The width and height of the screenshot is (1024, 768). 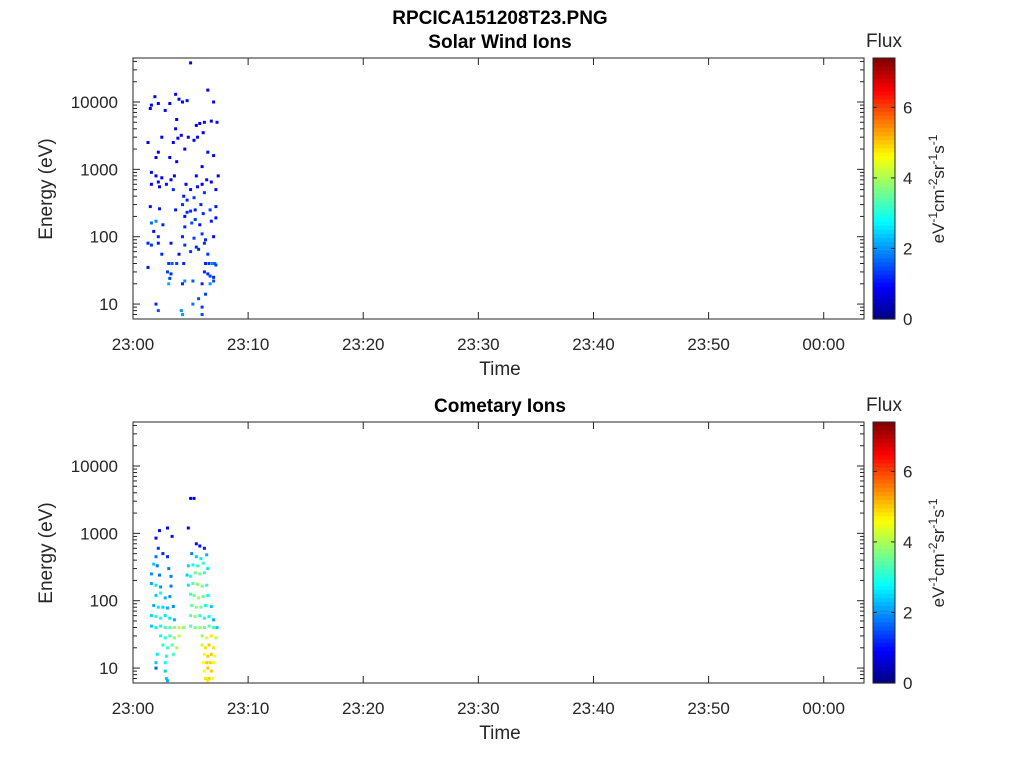 What do you see at coordinates (108, 668) in the screenshot?
I see `y-tick-label: 10` at bounding box center [108, 668].